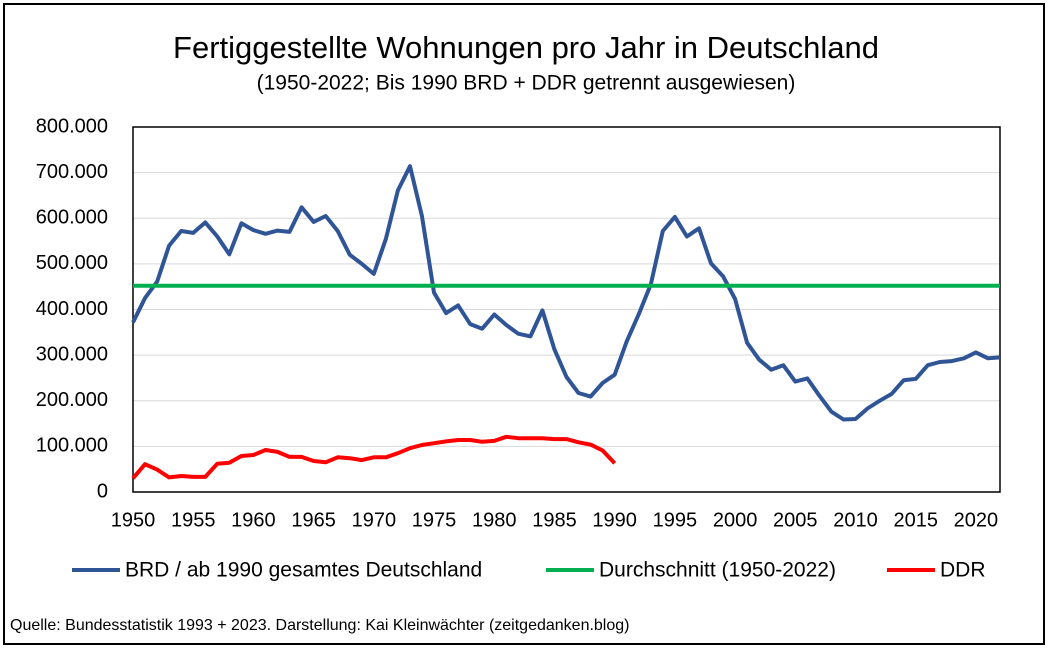 This screenshot has width=1050, height=650. Describe the element at coordinates (717, 570) in the screenshot. I see `legend-label: Durchschnitt (1950-2022)` at that location.